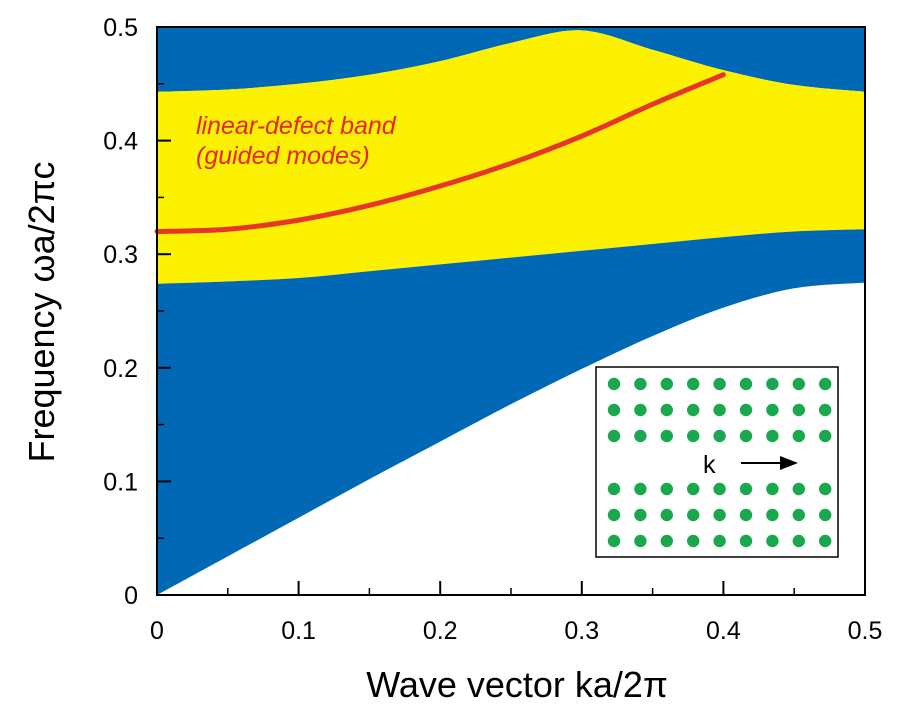 The width and height of the screenshot is (903, 718). Describe the element at coordinates (517, 684) in the screenshot. I see `x-axis-title: Wave vector ka/2π` at that location.